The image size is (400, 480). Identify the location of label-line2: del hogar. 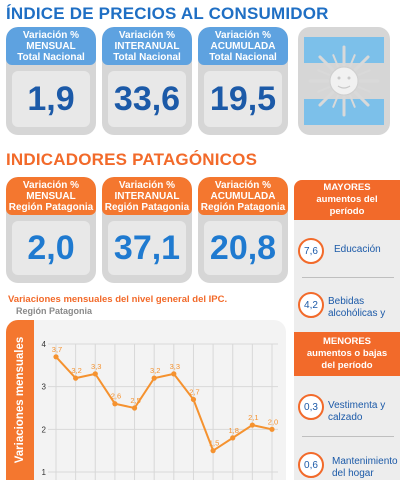
(353, 473).